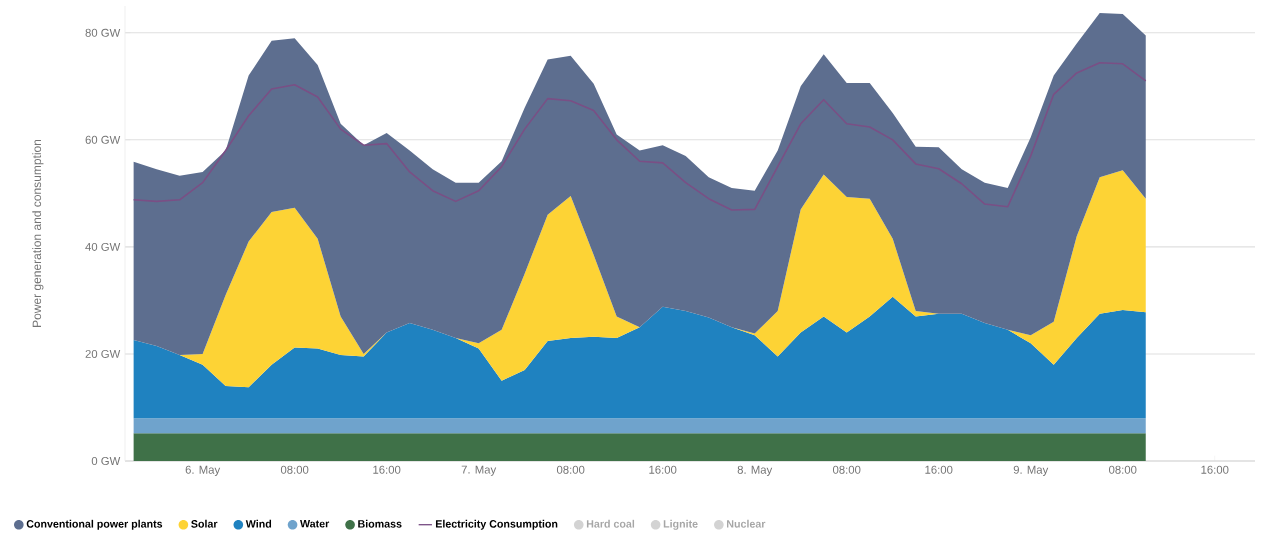  Describe the element at coordinates (755, 470) in the screenshot. I see `x-tick-label: 8. May` at that location.